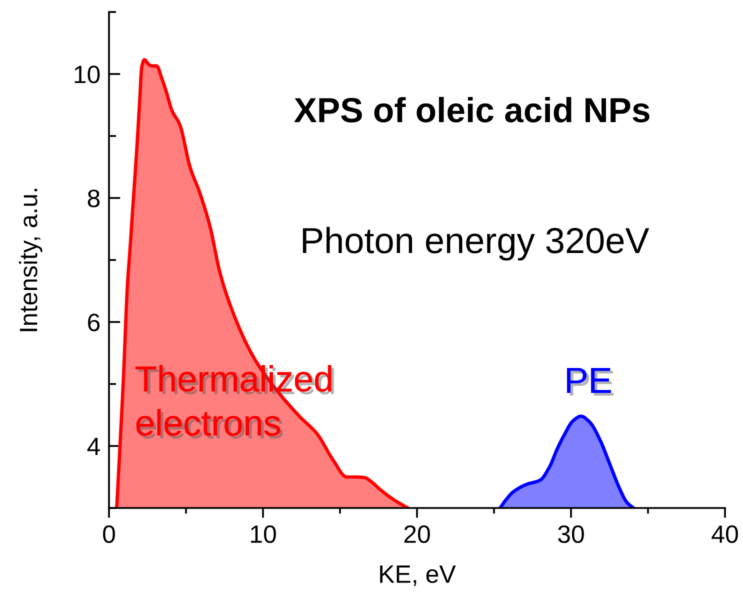 The width and height of the screenshot is (743, 597). What do you see at coordinates (476, 243) in the screenshot?
I see `text: Photon energy 320eV` at bounding box center [476, 243].